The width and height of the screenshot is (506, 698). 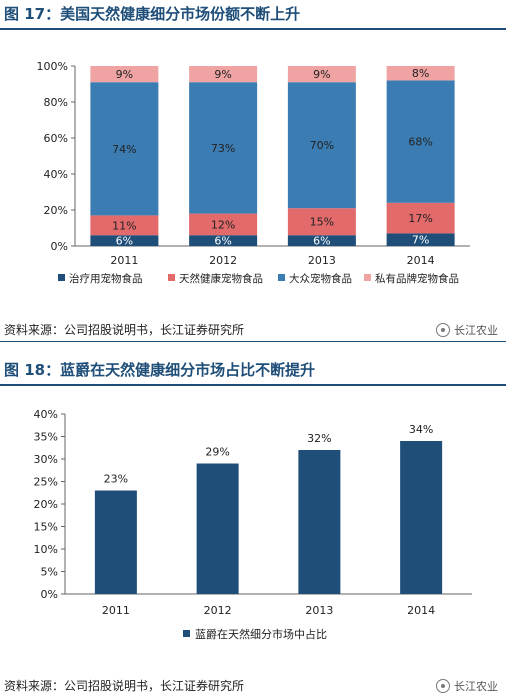 I want to click on legend-label: 私有品牌宠物食品, so click(x=417, y=278).